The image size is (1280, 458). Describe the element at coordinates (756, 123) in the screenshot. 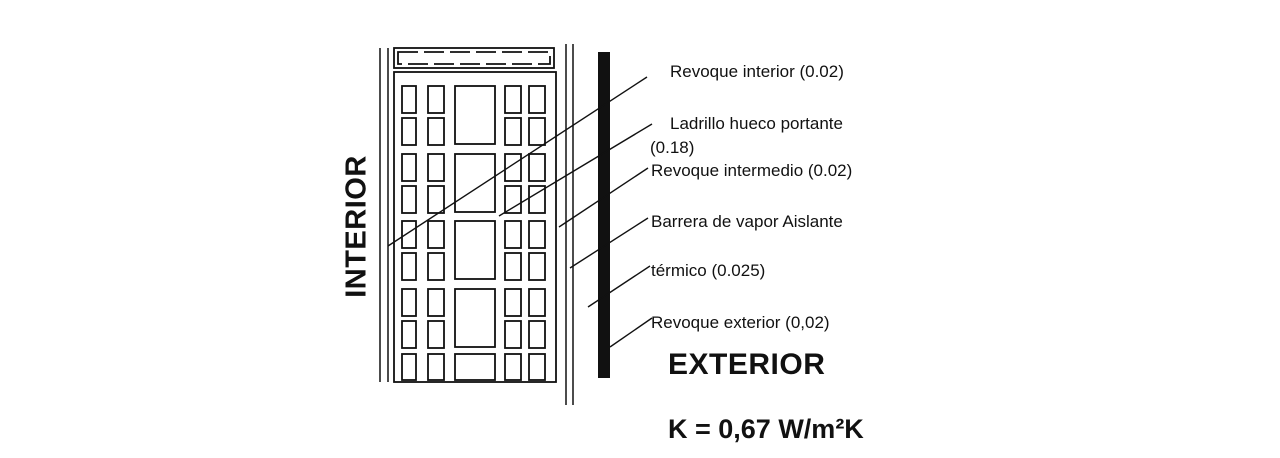

I see `layer-label-ladrillo: Ladrillo hueco portante` at that location.